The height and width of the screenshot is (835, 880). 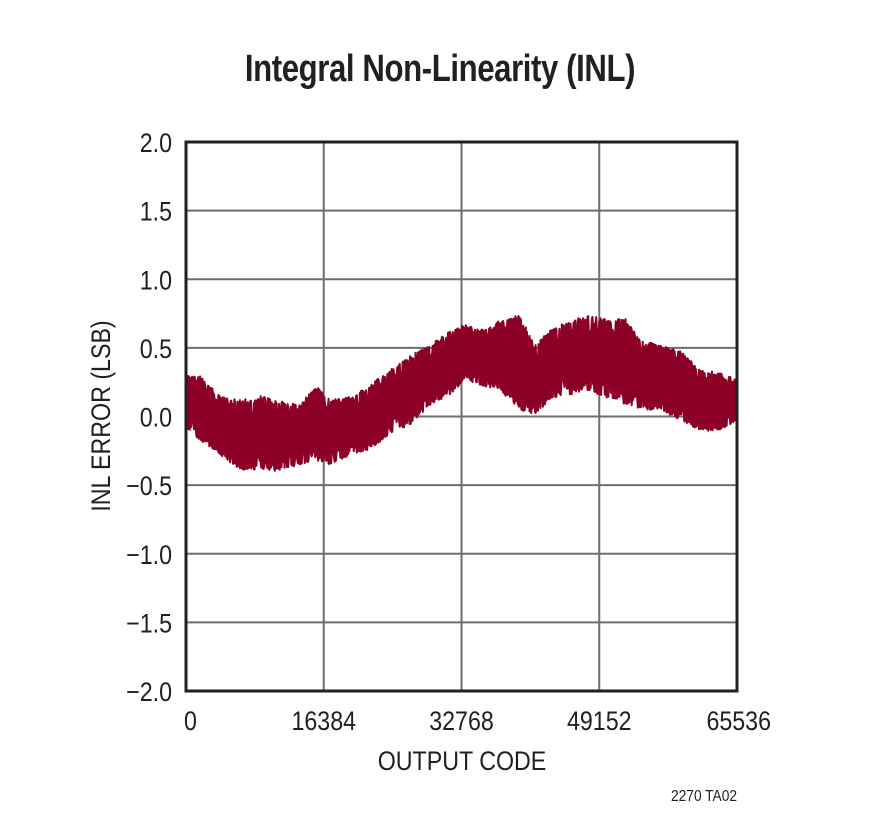 I want to click on chart-title: Integral Non-Linearity (INL), so click(x=440, y=69).